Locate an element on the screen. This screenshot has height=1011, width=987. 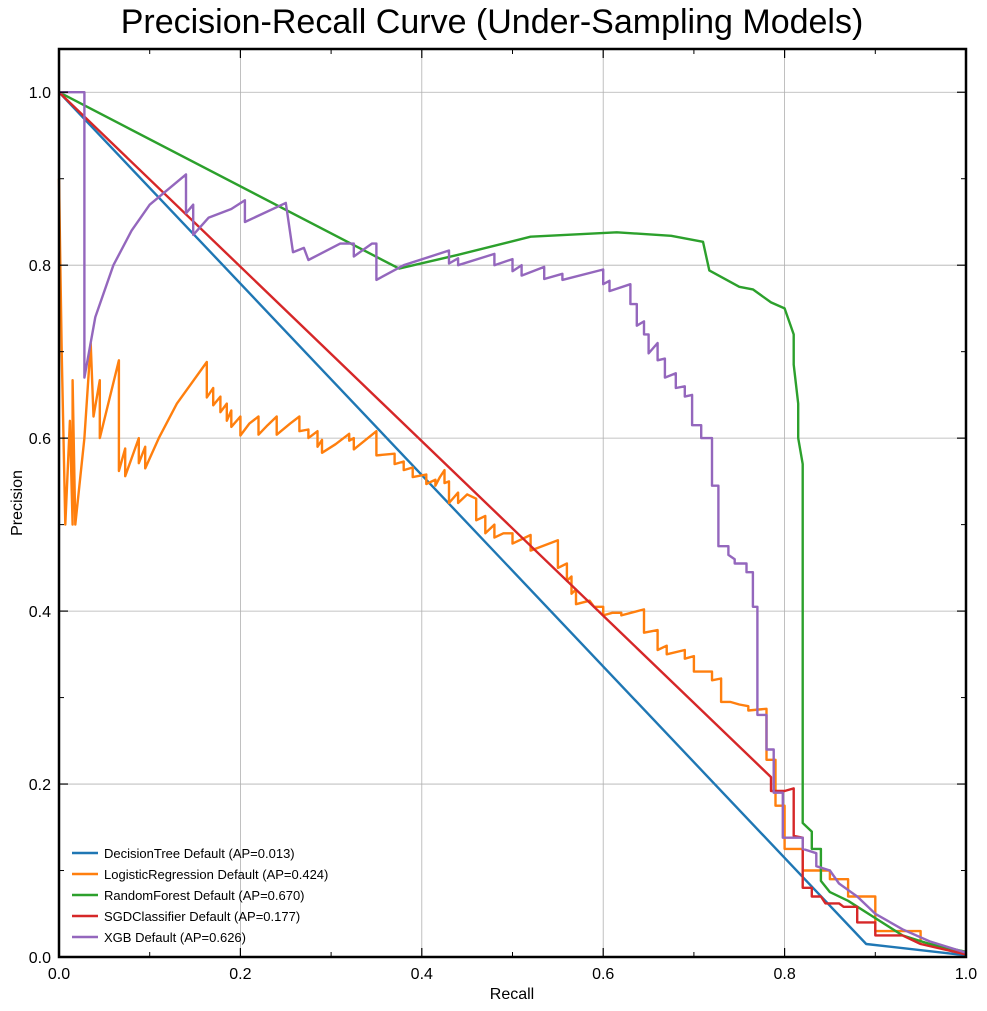
x-tick-label: 0.8 is located at coordinates (784, 974).